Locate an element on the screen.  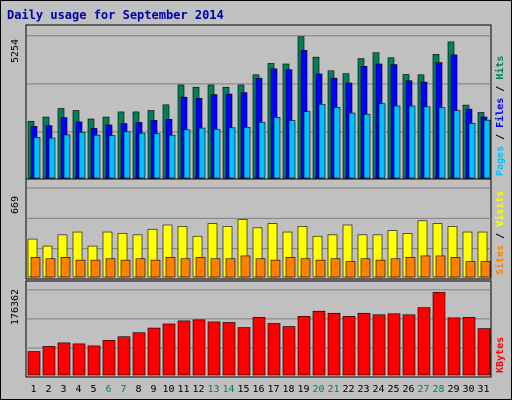
x-tick-label: 20 is located at coordinates (318, 389).